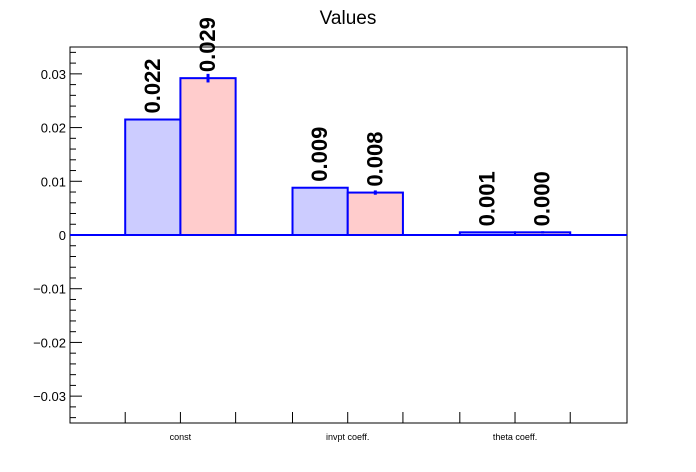 The image size is (696, 472). Describe the element at coordinates (486, 198) in the screenshot. I see `bar-value-label: 0.001` at that location.